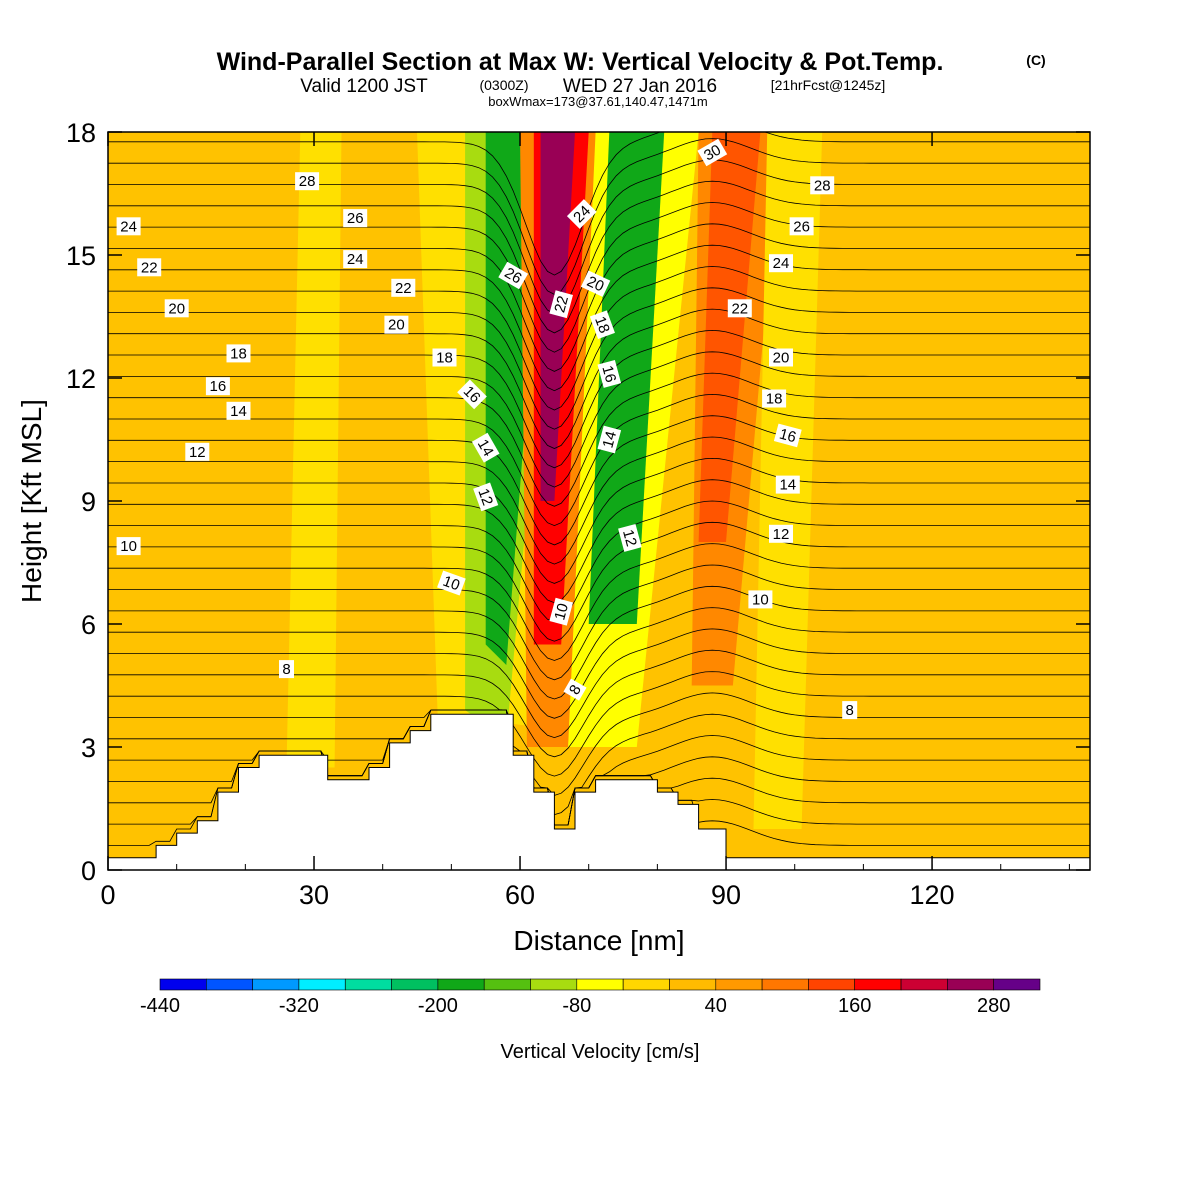 The image size is (1200, 1200). I want to click on x-tick-label: 0, so click(107, 895).